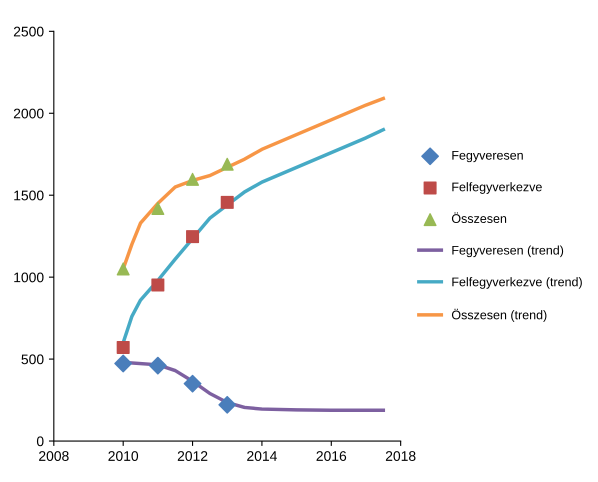  Describe the element at coordinates (499, 315) in the screenshot. I see `legend-label: Összesen (trend)` at that location.